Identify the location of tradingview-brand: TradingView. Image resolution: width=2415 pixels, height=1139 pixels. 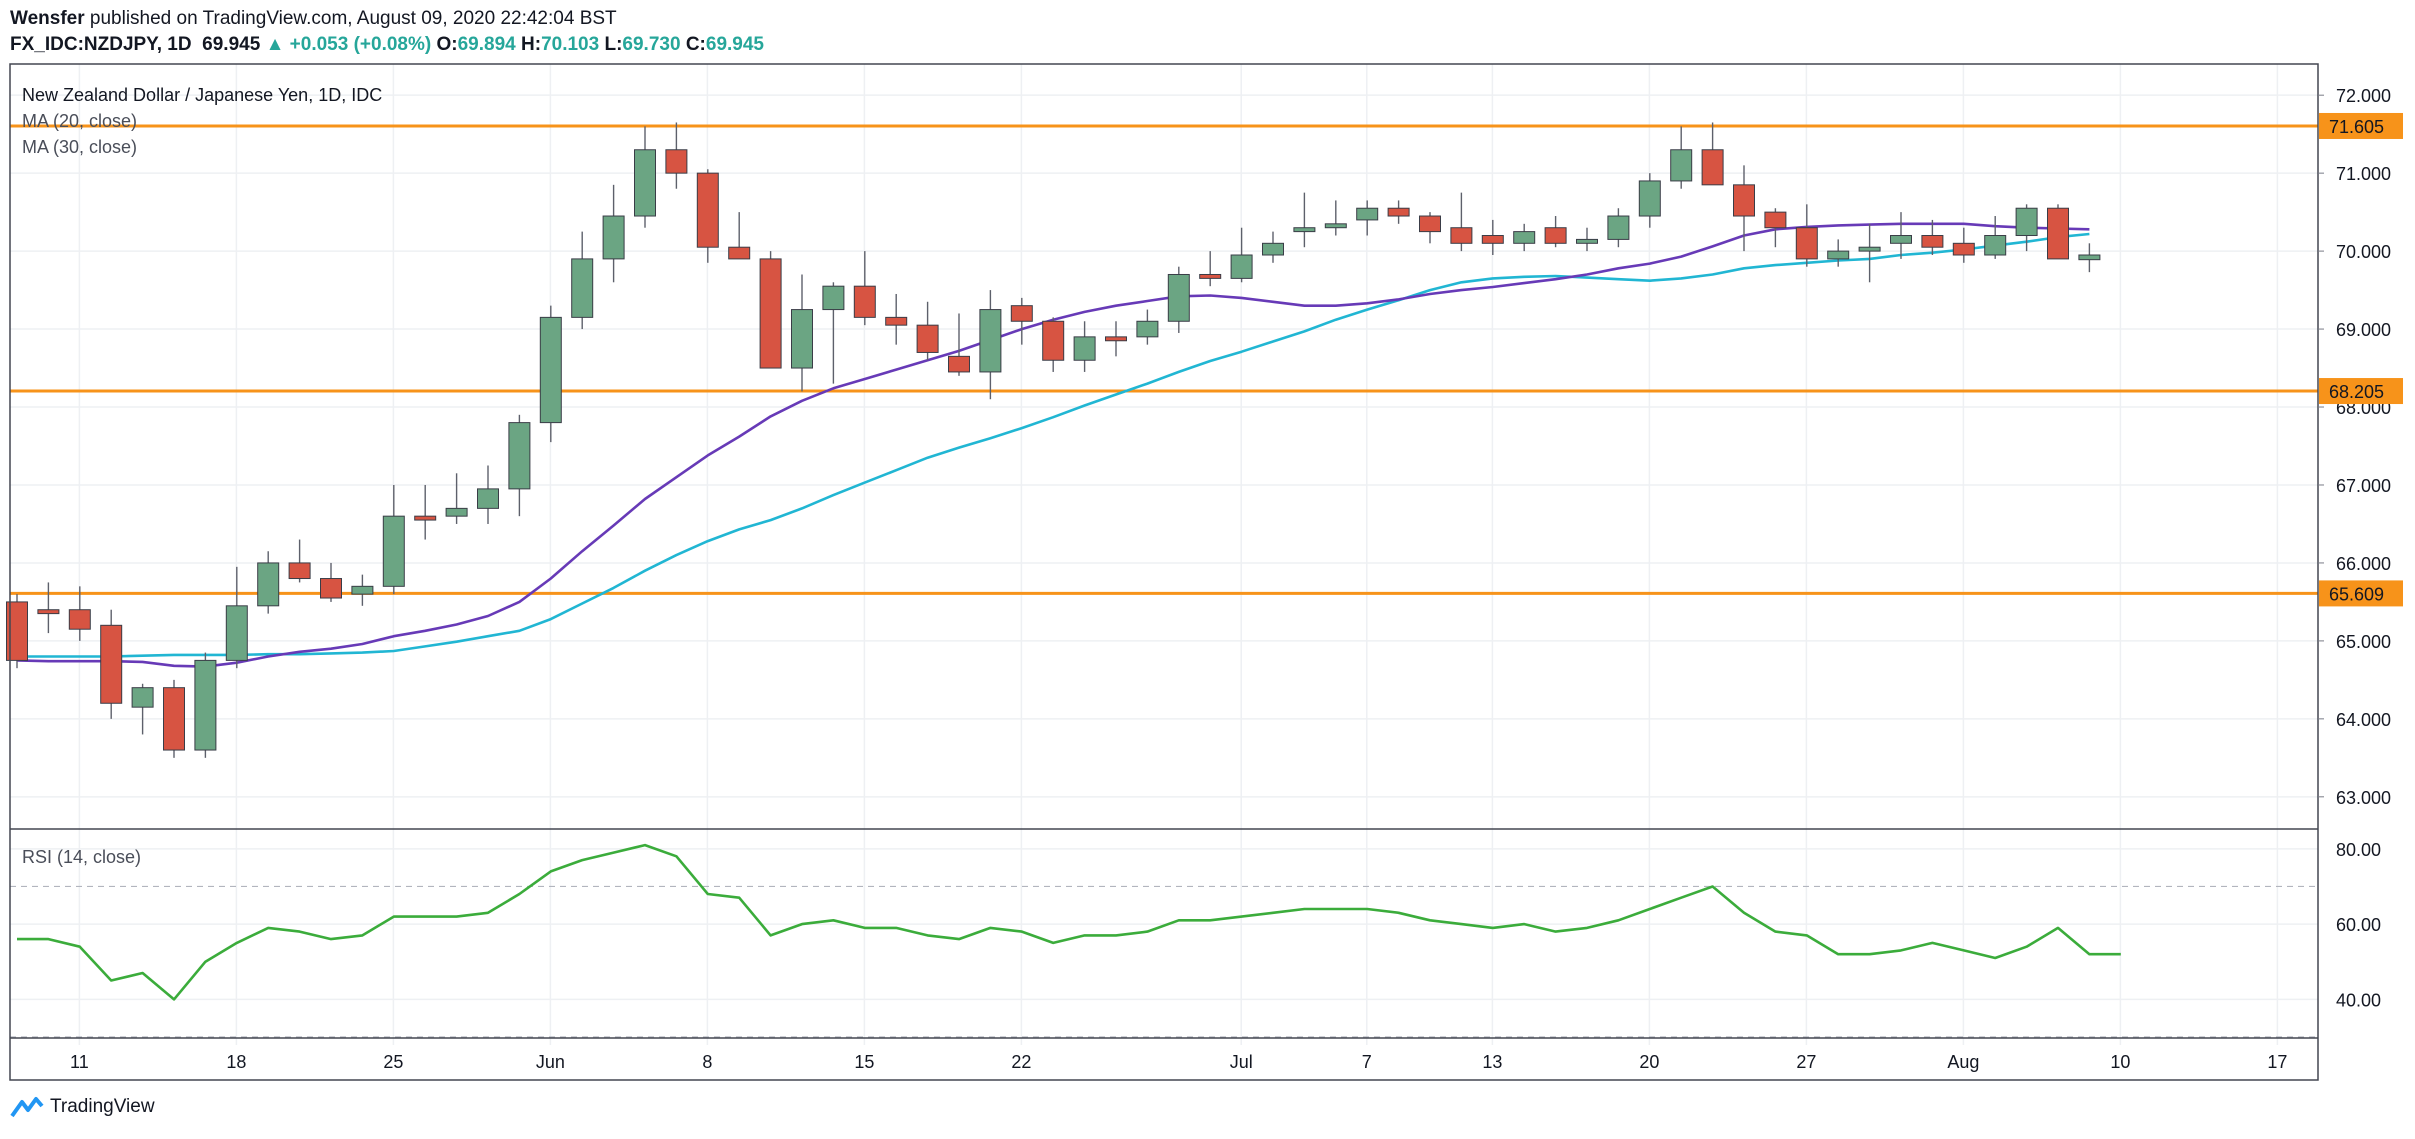
(102, 1106).